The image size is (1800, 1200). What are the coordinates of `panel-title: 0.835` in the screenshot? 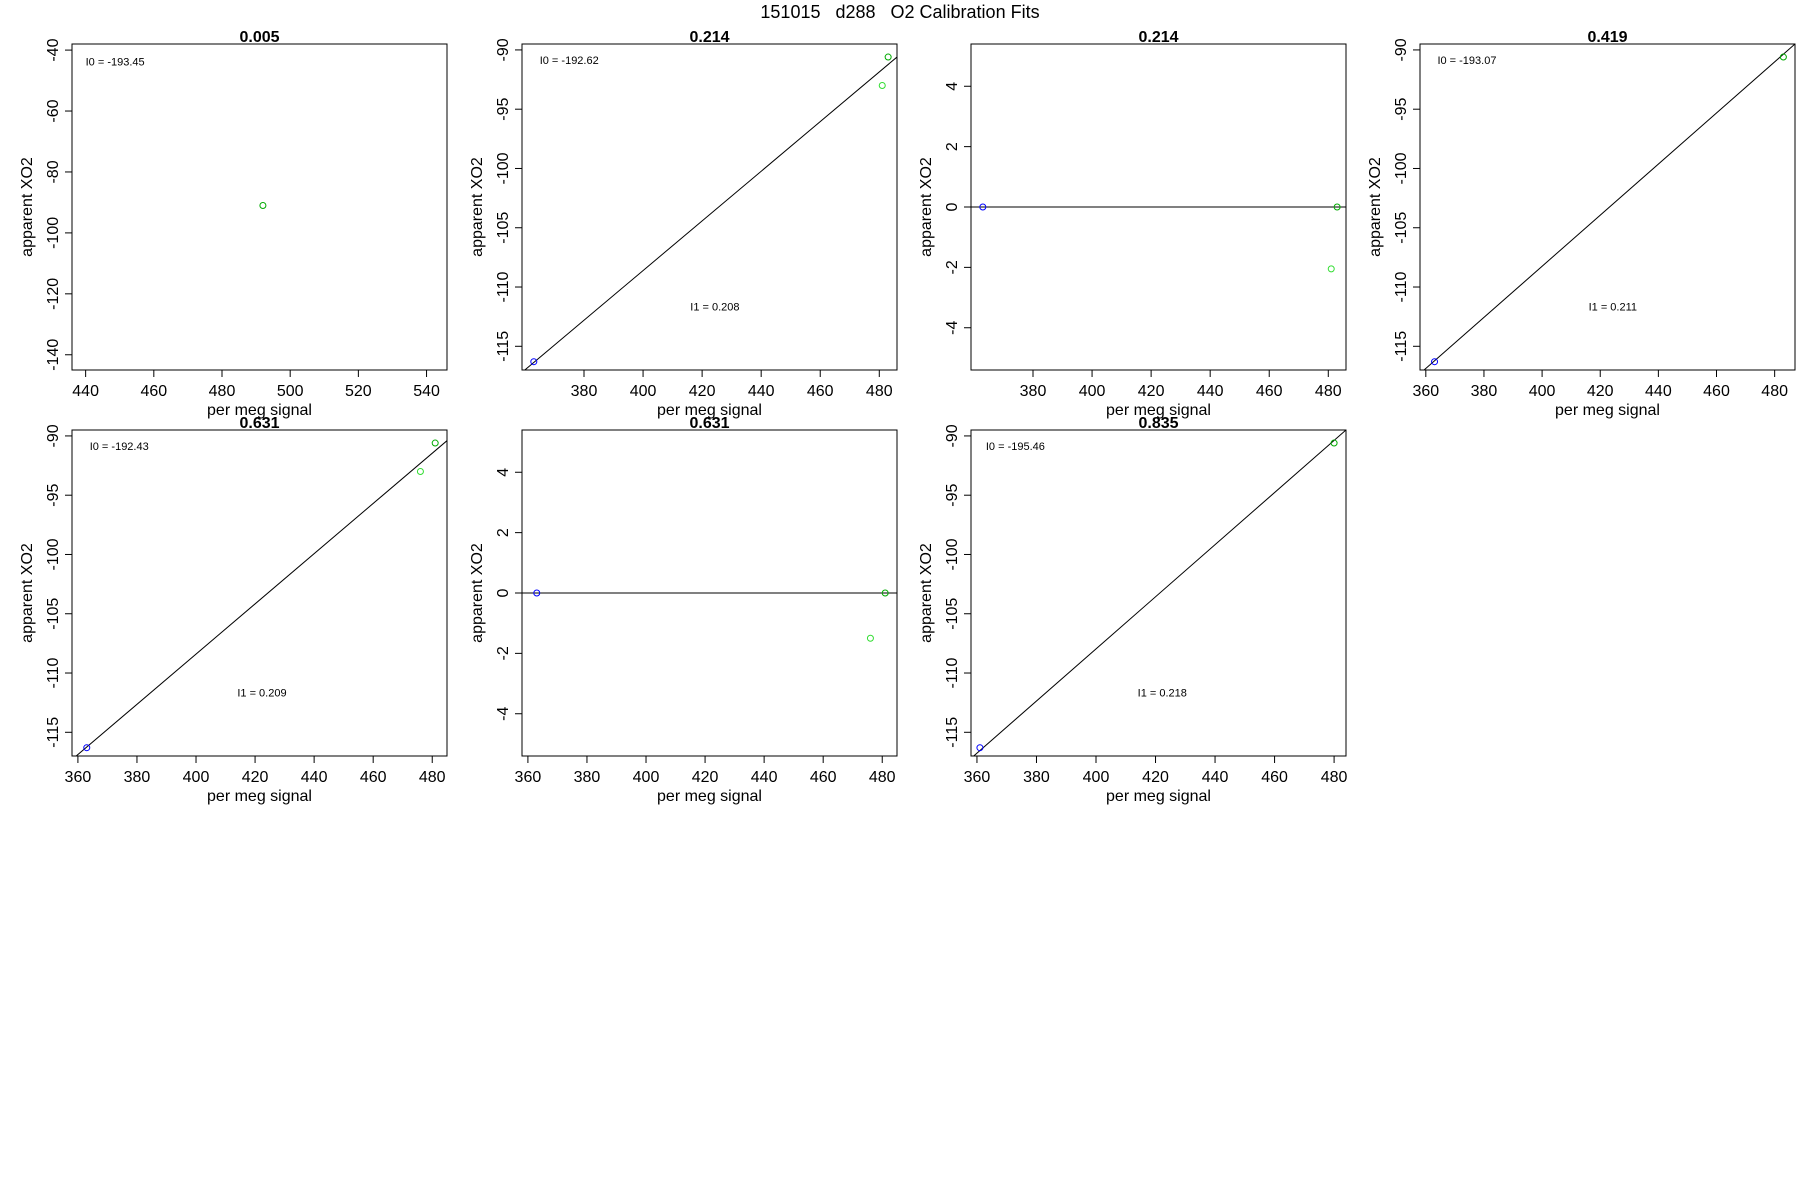 It's located at (1158, 423).